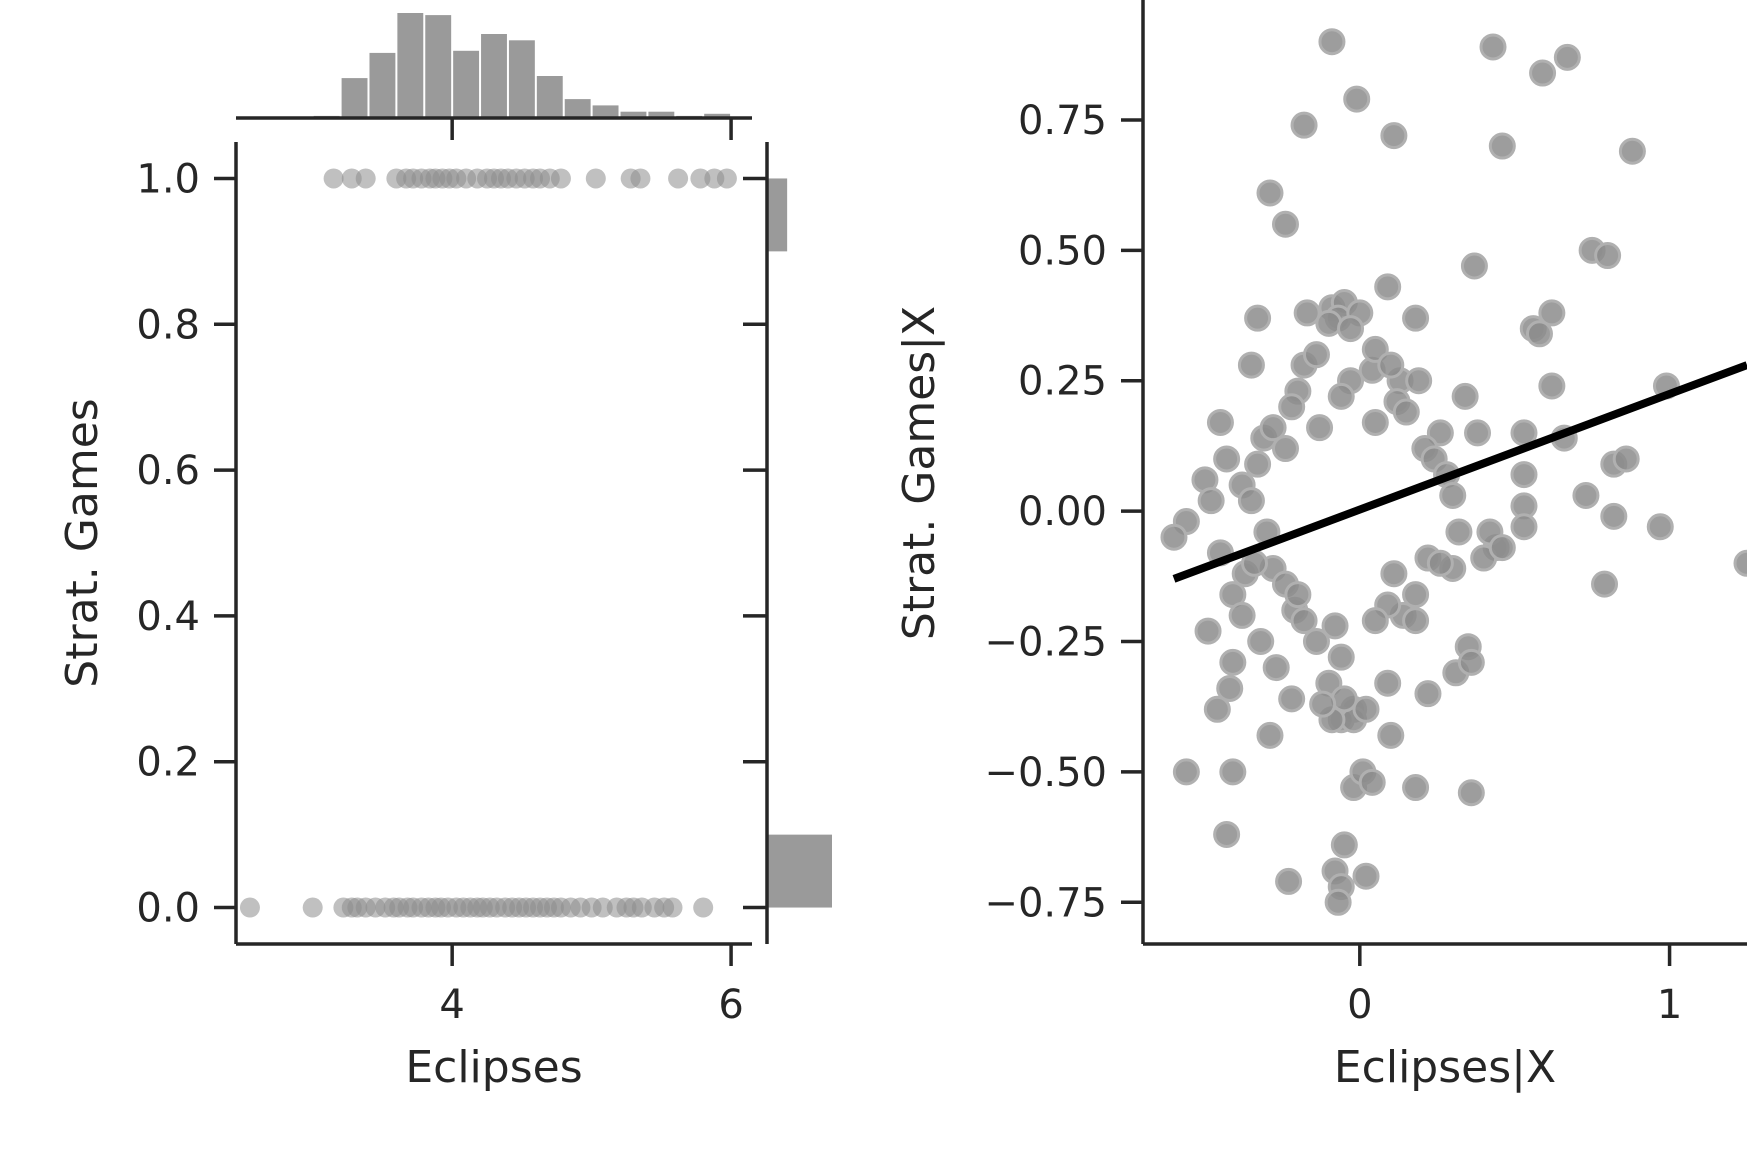 The image size is (1747, 1151). What do you see at coordinates (168, 909) in the screenshot?
I see `joint-y-tick-label: 0.0` at bounding box center [168, 909].